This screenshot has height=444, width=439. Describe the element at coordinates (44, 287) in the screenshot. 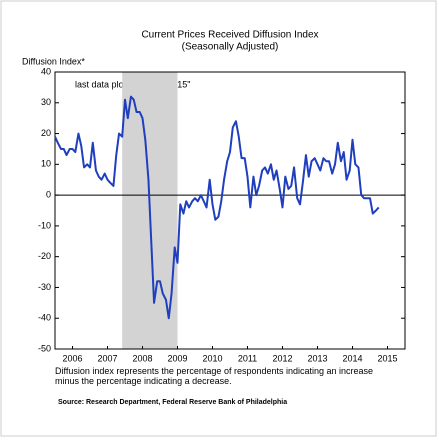

I see `y-tick-label: -30` at that location.